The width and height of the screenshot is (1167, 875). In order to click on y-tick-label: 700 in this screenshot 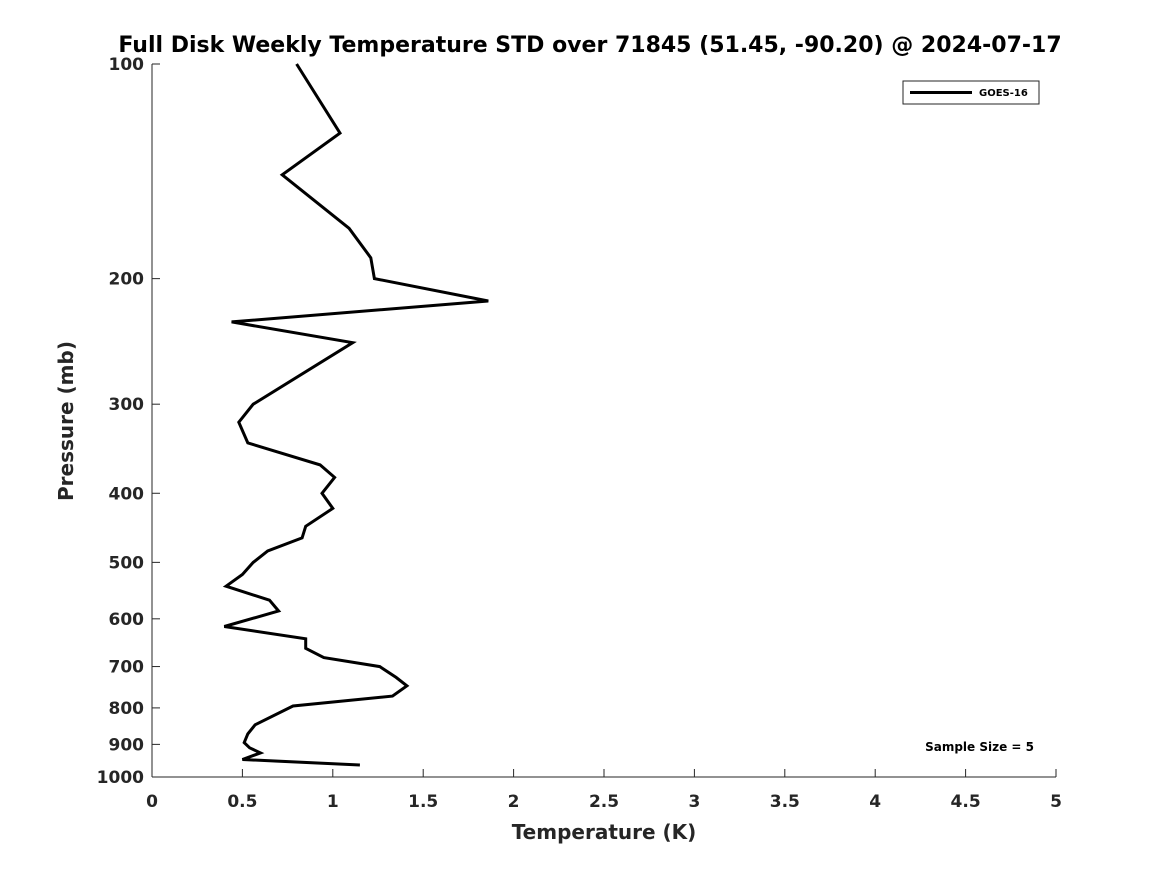, I will do `click(127, 668)`.